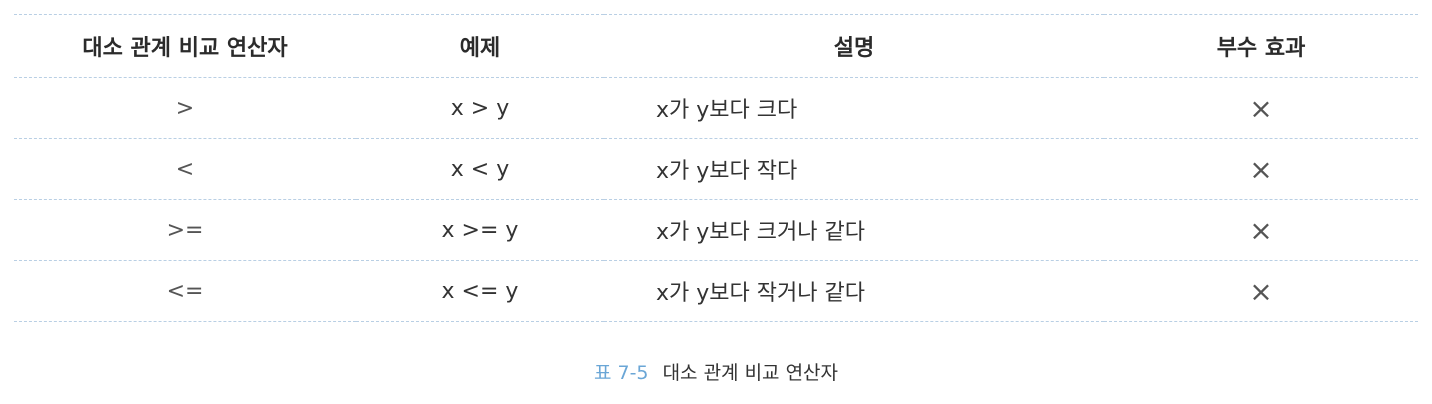 Image resolution: width=1432 pixels, height=404 pixels. What do you see at coordinates (480, 108) in the screenshot?
I see `example-cell: x > y` at bounding box center [480, 108].